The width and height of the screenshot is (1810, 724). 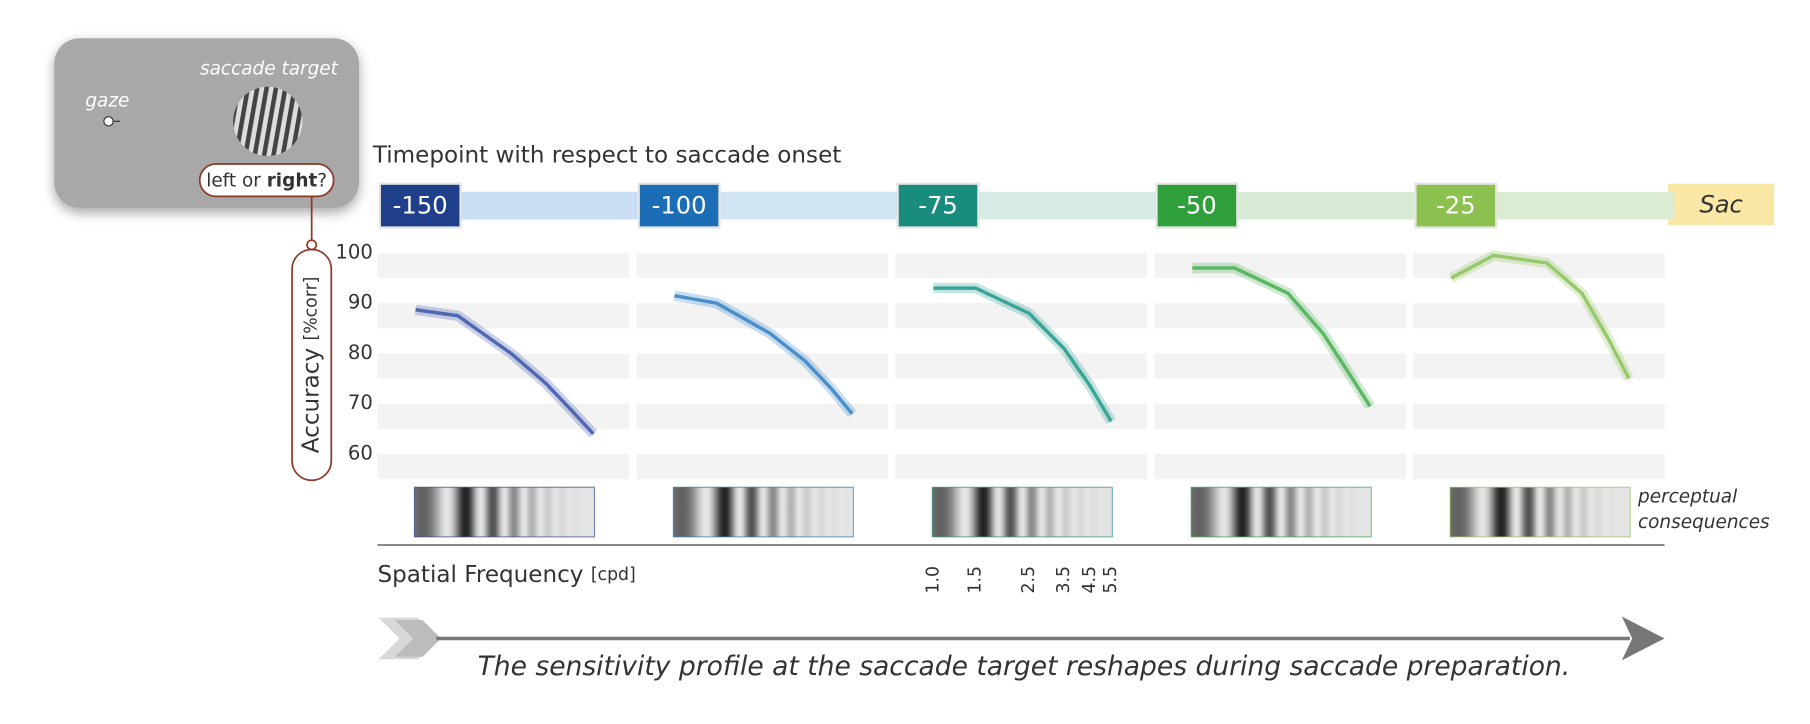 What do you see at coordinates (1029, 580) in the screenshot?
I see `x-tick-label: 2.5` at bounding box center [1029, 580].